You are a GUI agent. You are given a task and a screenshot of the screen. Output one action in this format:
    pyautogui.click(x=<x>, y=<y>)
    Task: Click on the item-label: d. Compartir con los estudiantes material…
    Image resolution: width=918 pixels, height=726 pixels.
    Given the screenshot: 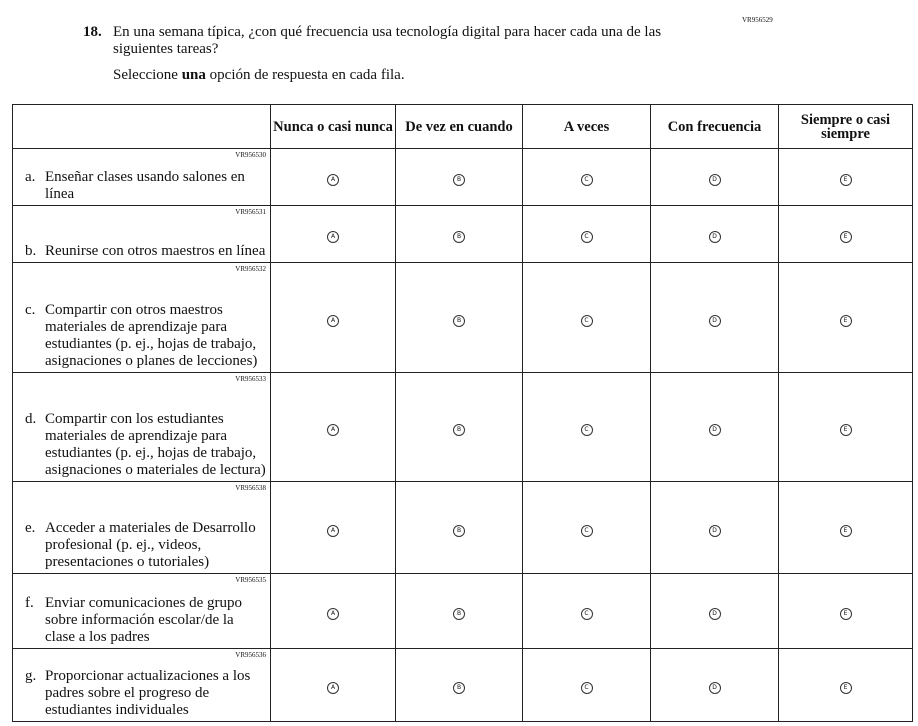 What is the action you would take?
    pyautogui.click(x=145, y=445)
    